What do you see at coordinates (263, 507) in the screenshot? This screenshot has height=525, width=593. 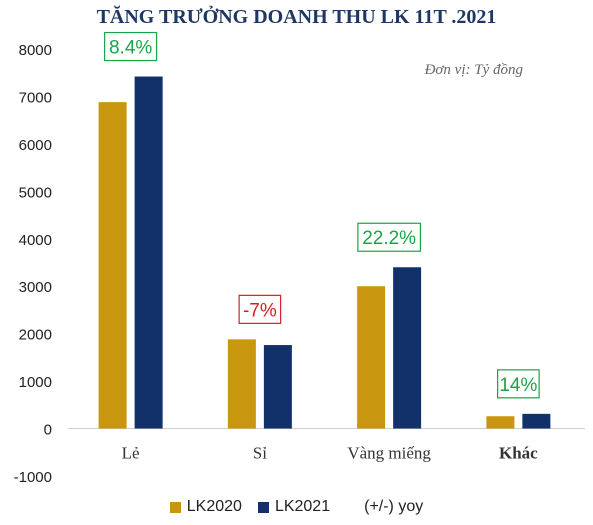 I see `legend-swatch-lk2021` at bounding box center [263, 507].